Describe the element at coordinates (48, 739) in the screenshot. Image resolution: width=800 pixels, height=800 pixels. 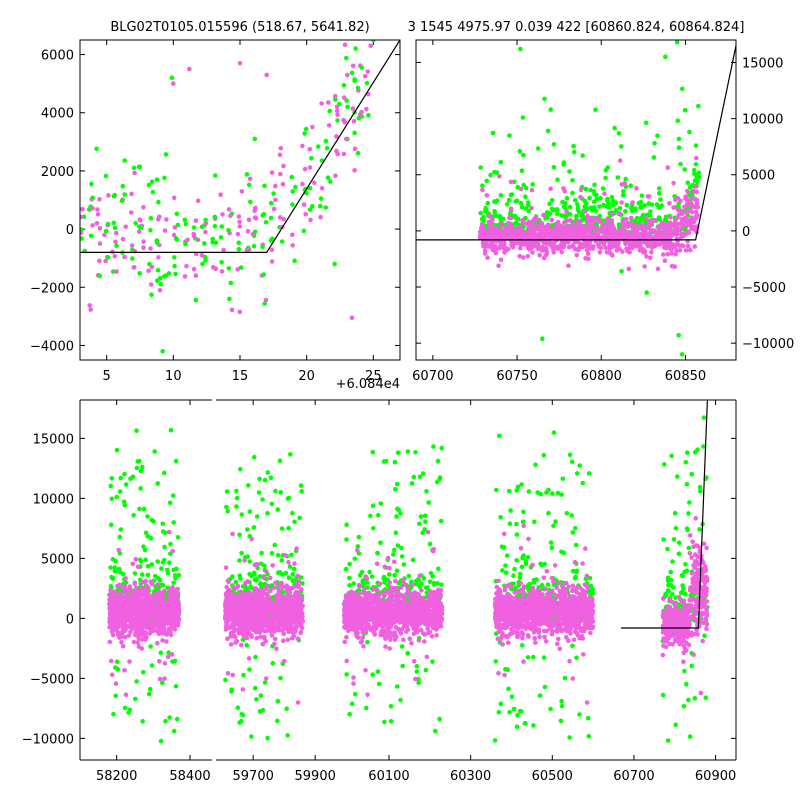
I see `y-tick-label: −10000` at that location.